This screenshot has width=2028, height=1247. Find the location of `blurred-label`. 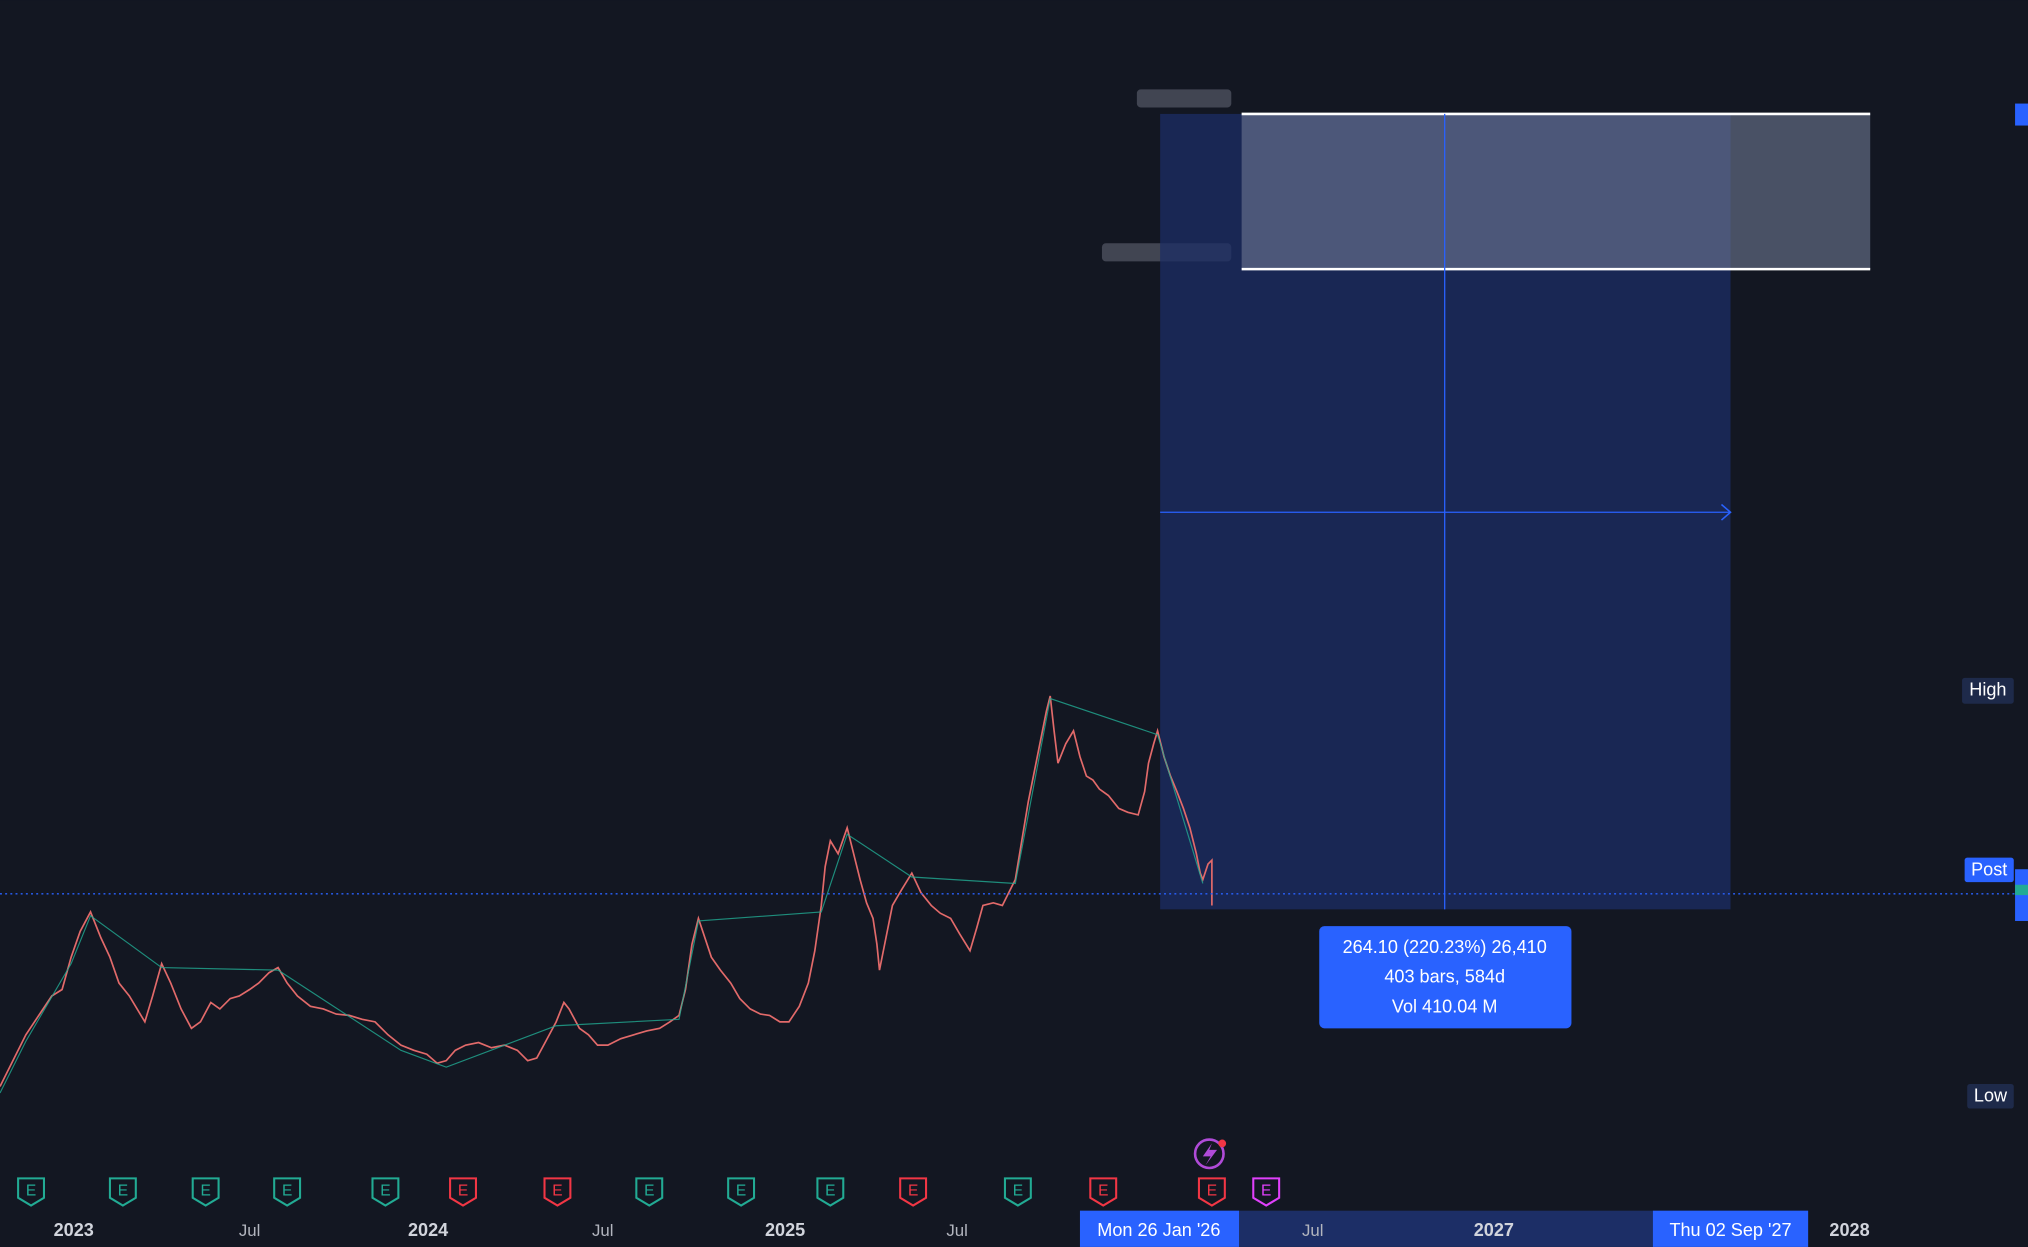

blurred-label is located at coordinates (1184, 98).